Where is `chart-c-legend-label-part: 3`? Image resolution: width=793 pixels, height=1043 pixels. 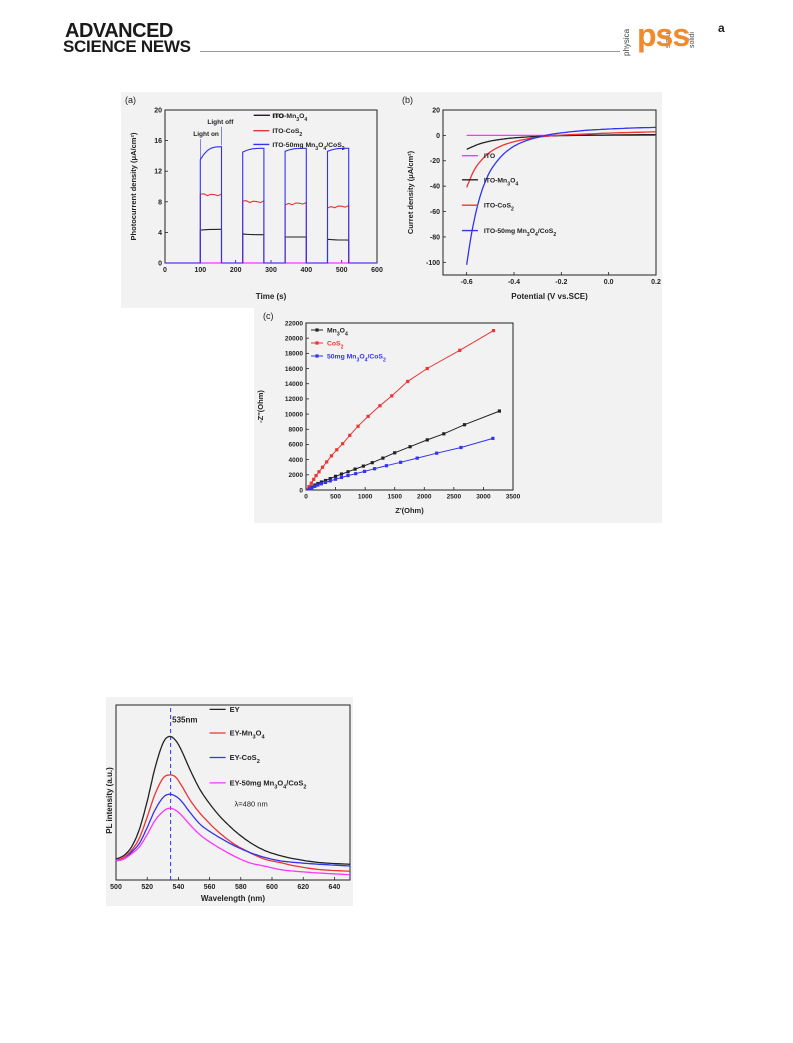
chart-c-legend-label-part: 3 is located at coordinates (357, 361).